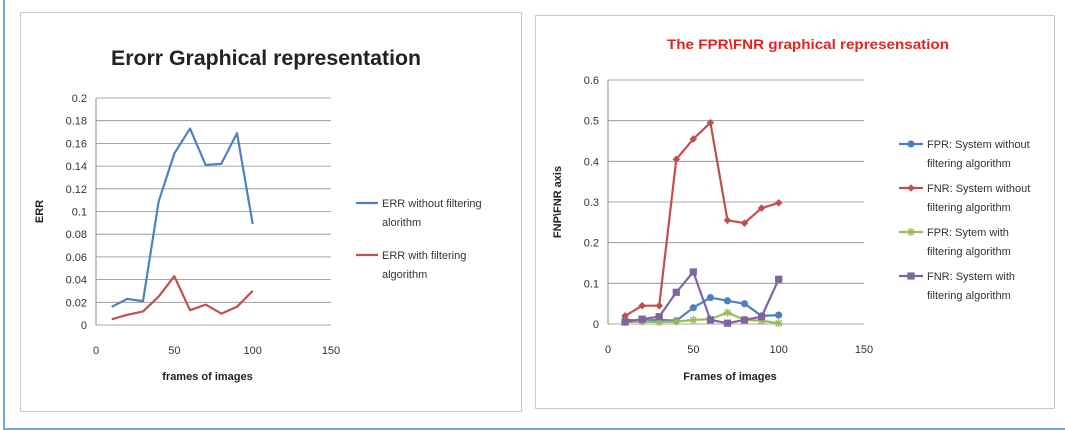 This screenshot has height=430, width=1065. I want to click on series-2-line, so click(702, 318).